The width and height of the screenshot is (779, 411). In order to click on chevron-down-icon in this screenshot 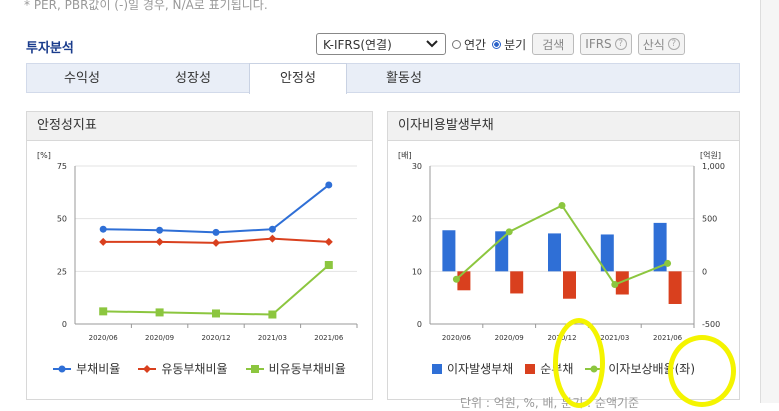, I will do `click(432, 44)`.